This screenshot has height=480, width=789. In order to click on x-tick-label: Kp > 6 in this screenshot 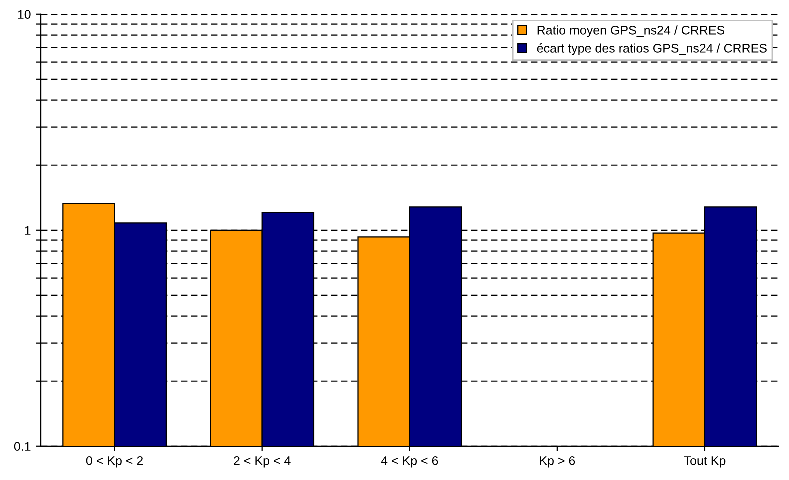, I will do `click(558, 462)`.